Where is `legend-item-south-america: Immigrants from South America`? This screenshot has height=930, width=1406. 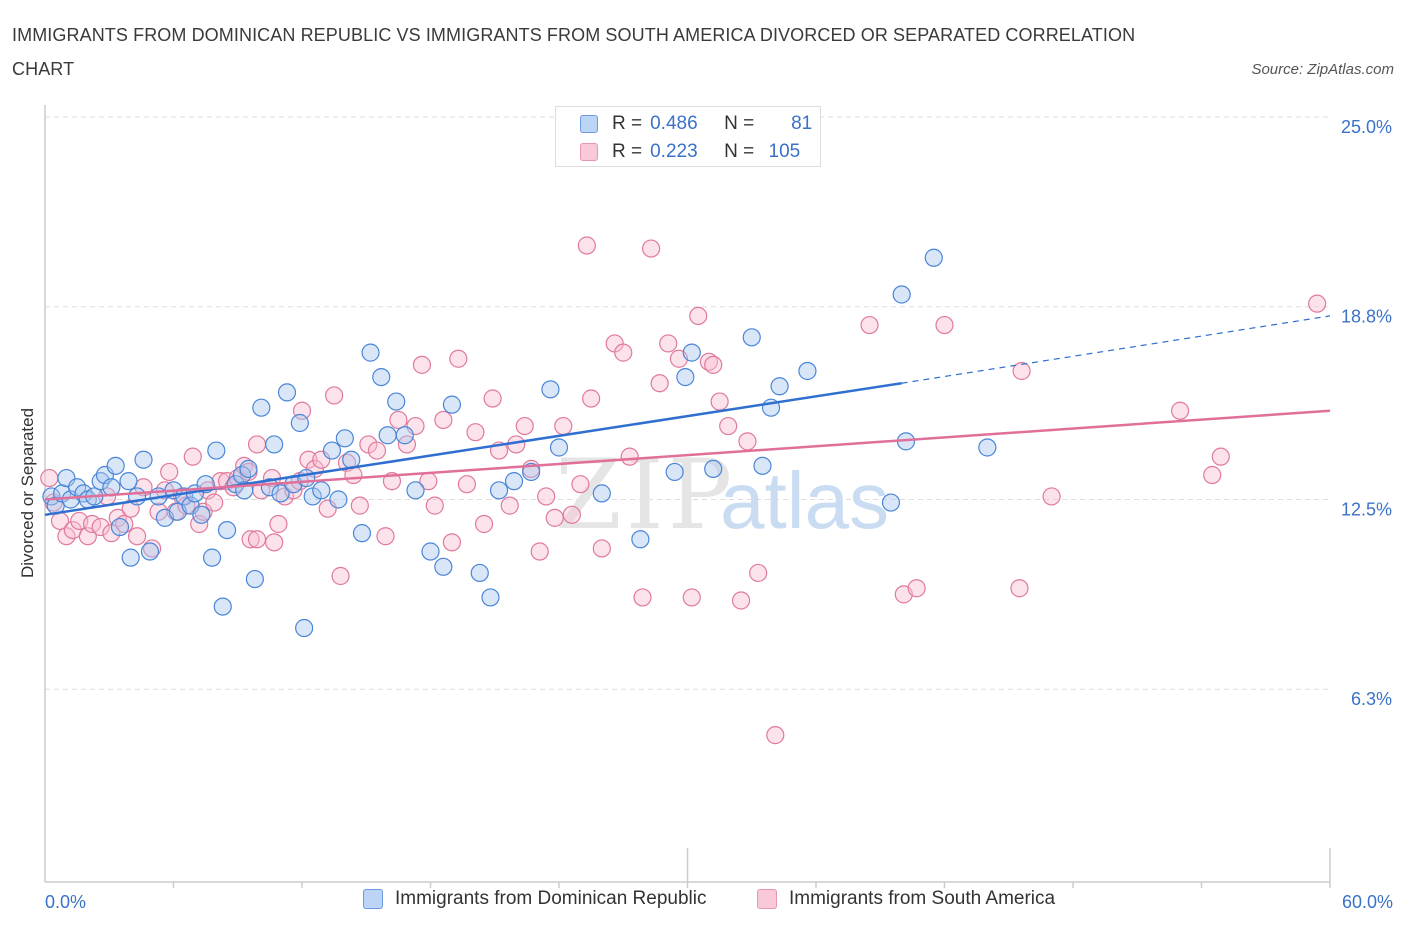 legend-item-south-america: Immigrants from South America is located at coordinates (906, 899).